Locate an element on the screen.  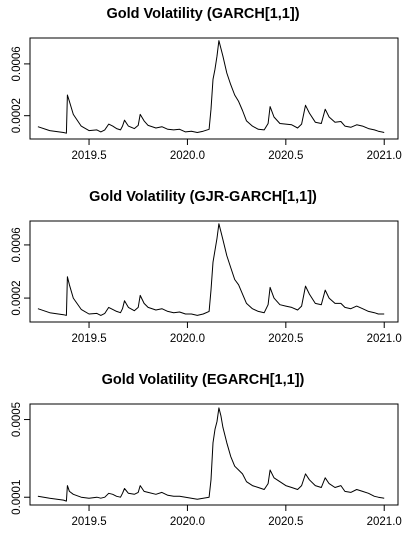
y-tick-label: 0.0001 is located at coordinates (17, 497).